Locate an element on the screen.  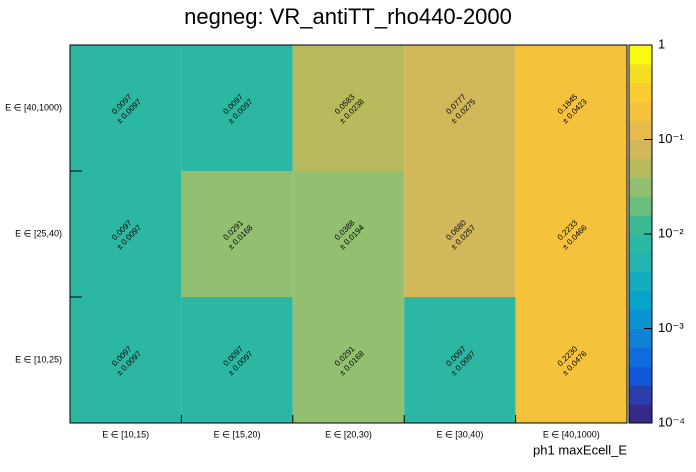
x-tick-label: E ∈ [20,30) is located at coordinates (348, 434).